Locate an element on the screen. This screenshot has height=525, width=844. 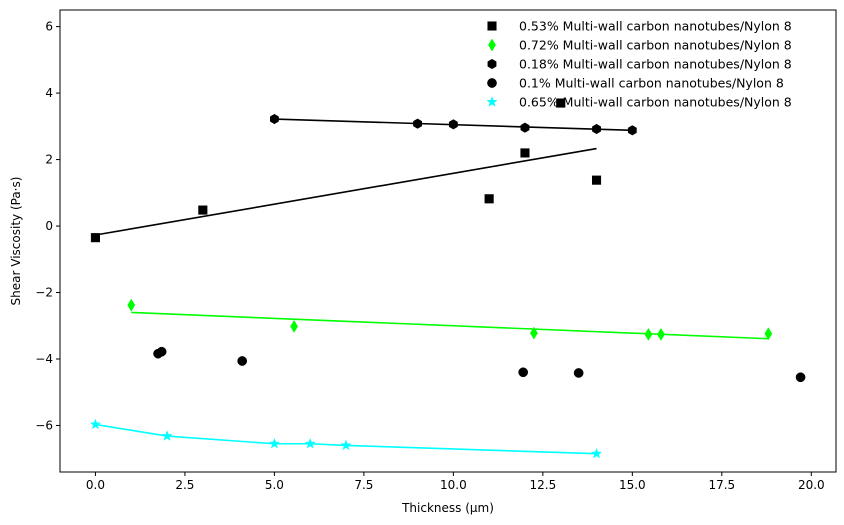
x-tick-label: 15.0 is located at coordinates (632, 485).